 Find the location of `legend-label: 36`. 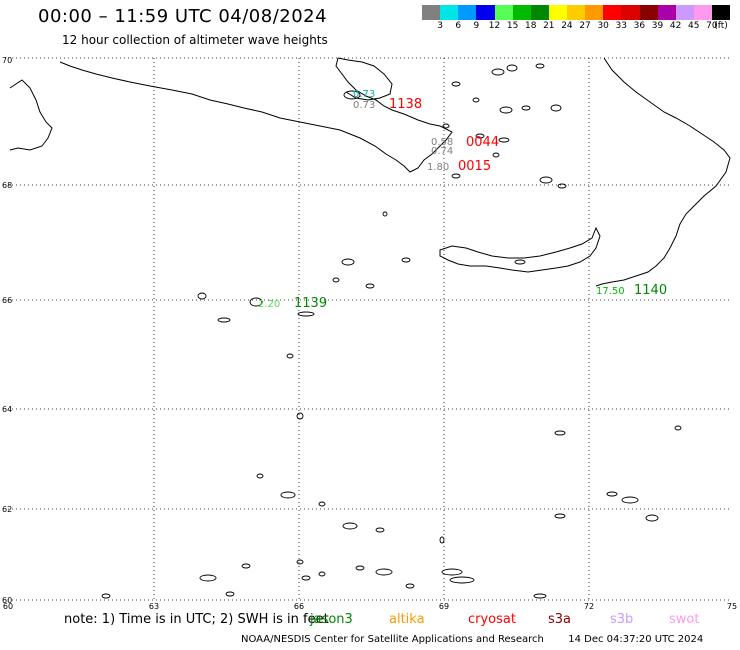

legend-label: 36 is located at coordinates (639, 26).